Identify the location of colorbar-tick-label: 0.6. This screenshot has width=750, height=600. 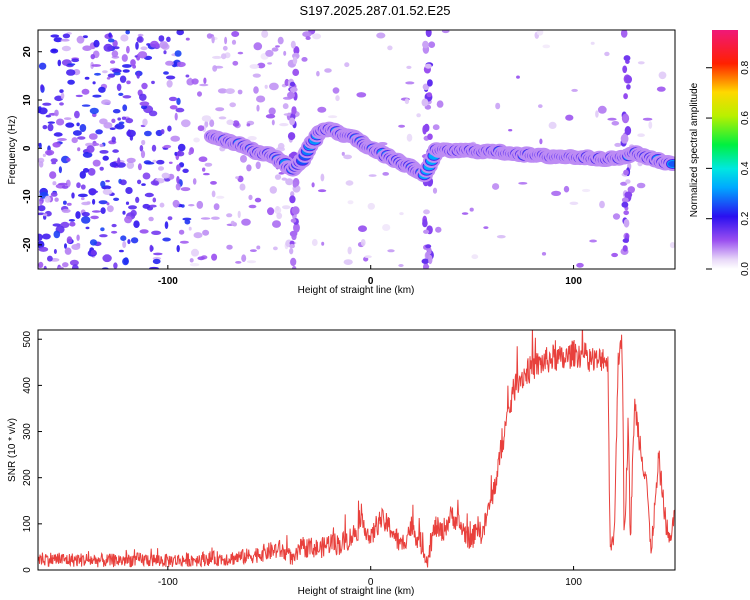
(745, 118).